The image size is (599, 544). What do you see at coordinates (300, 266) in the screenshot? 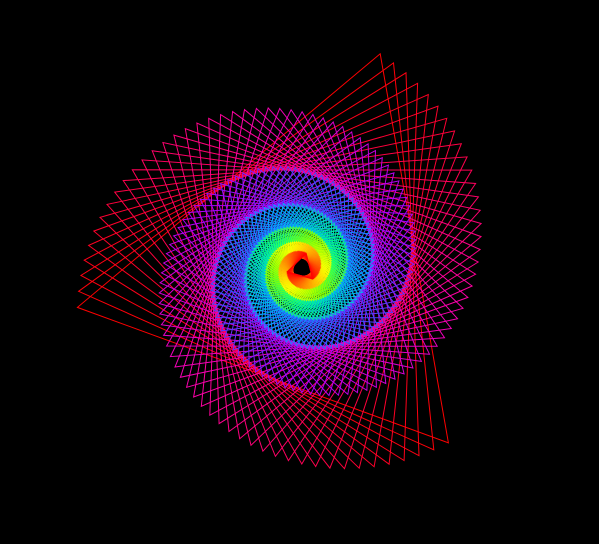
I see `spiral-triangle` at bounding box center [300, 266].